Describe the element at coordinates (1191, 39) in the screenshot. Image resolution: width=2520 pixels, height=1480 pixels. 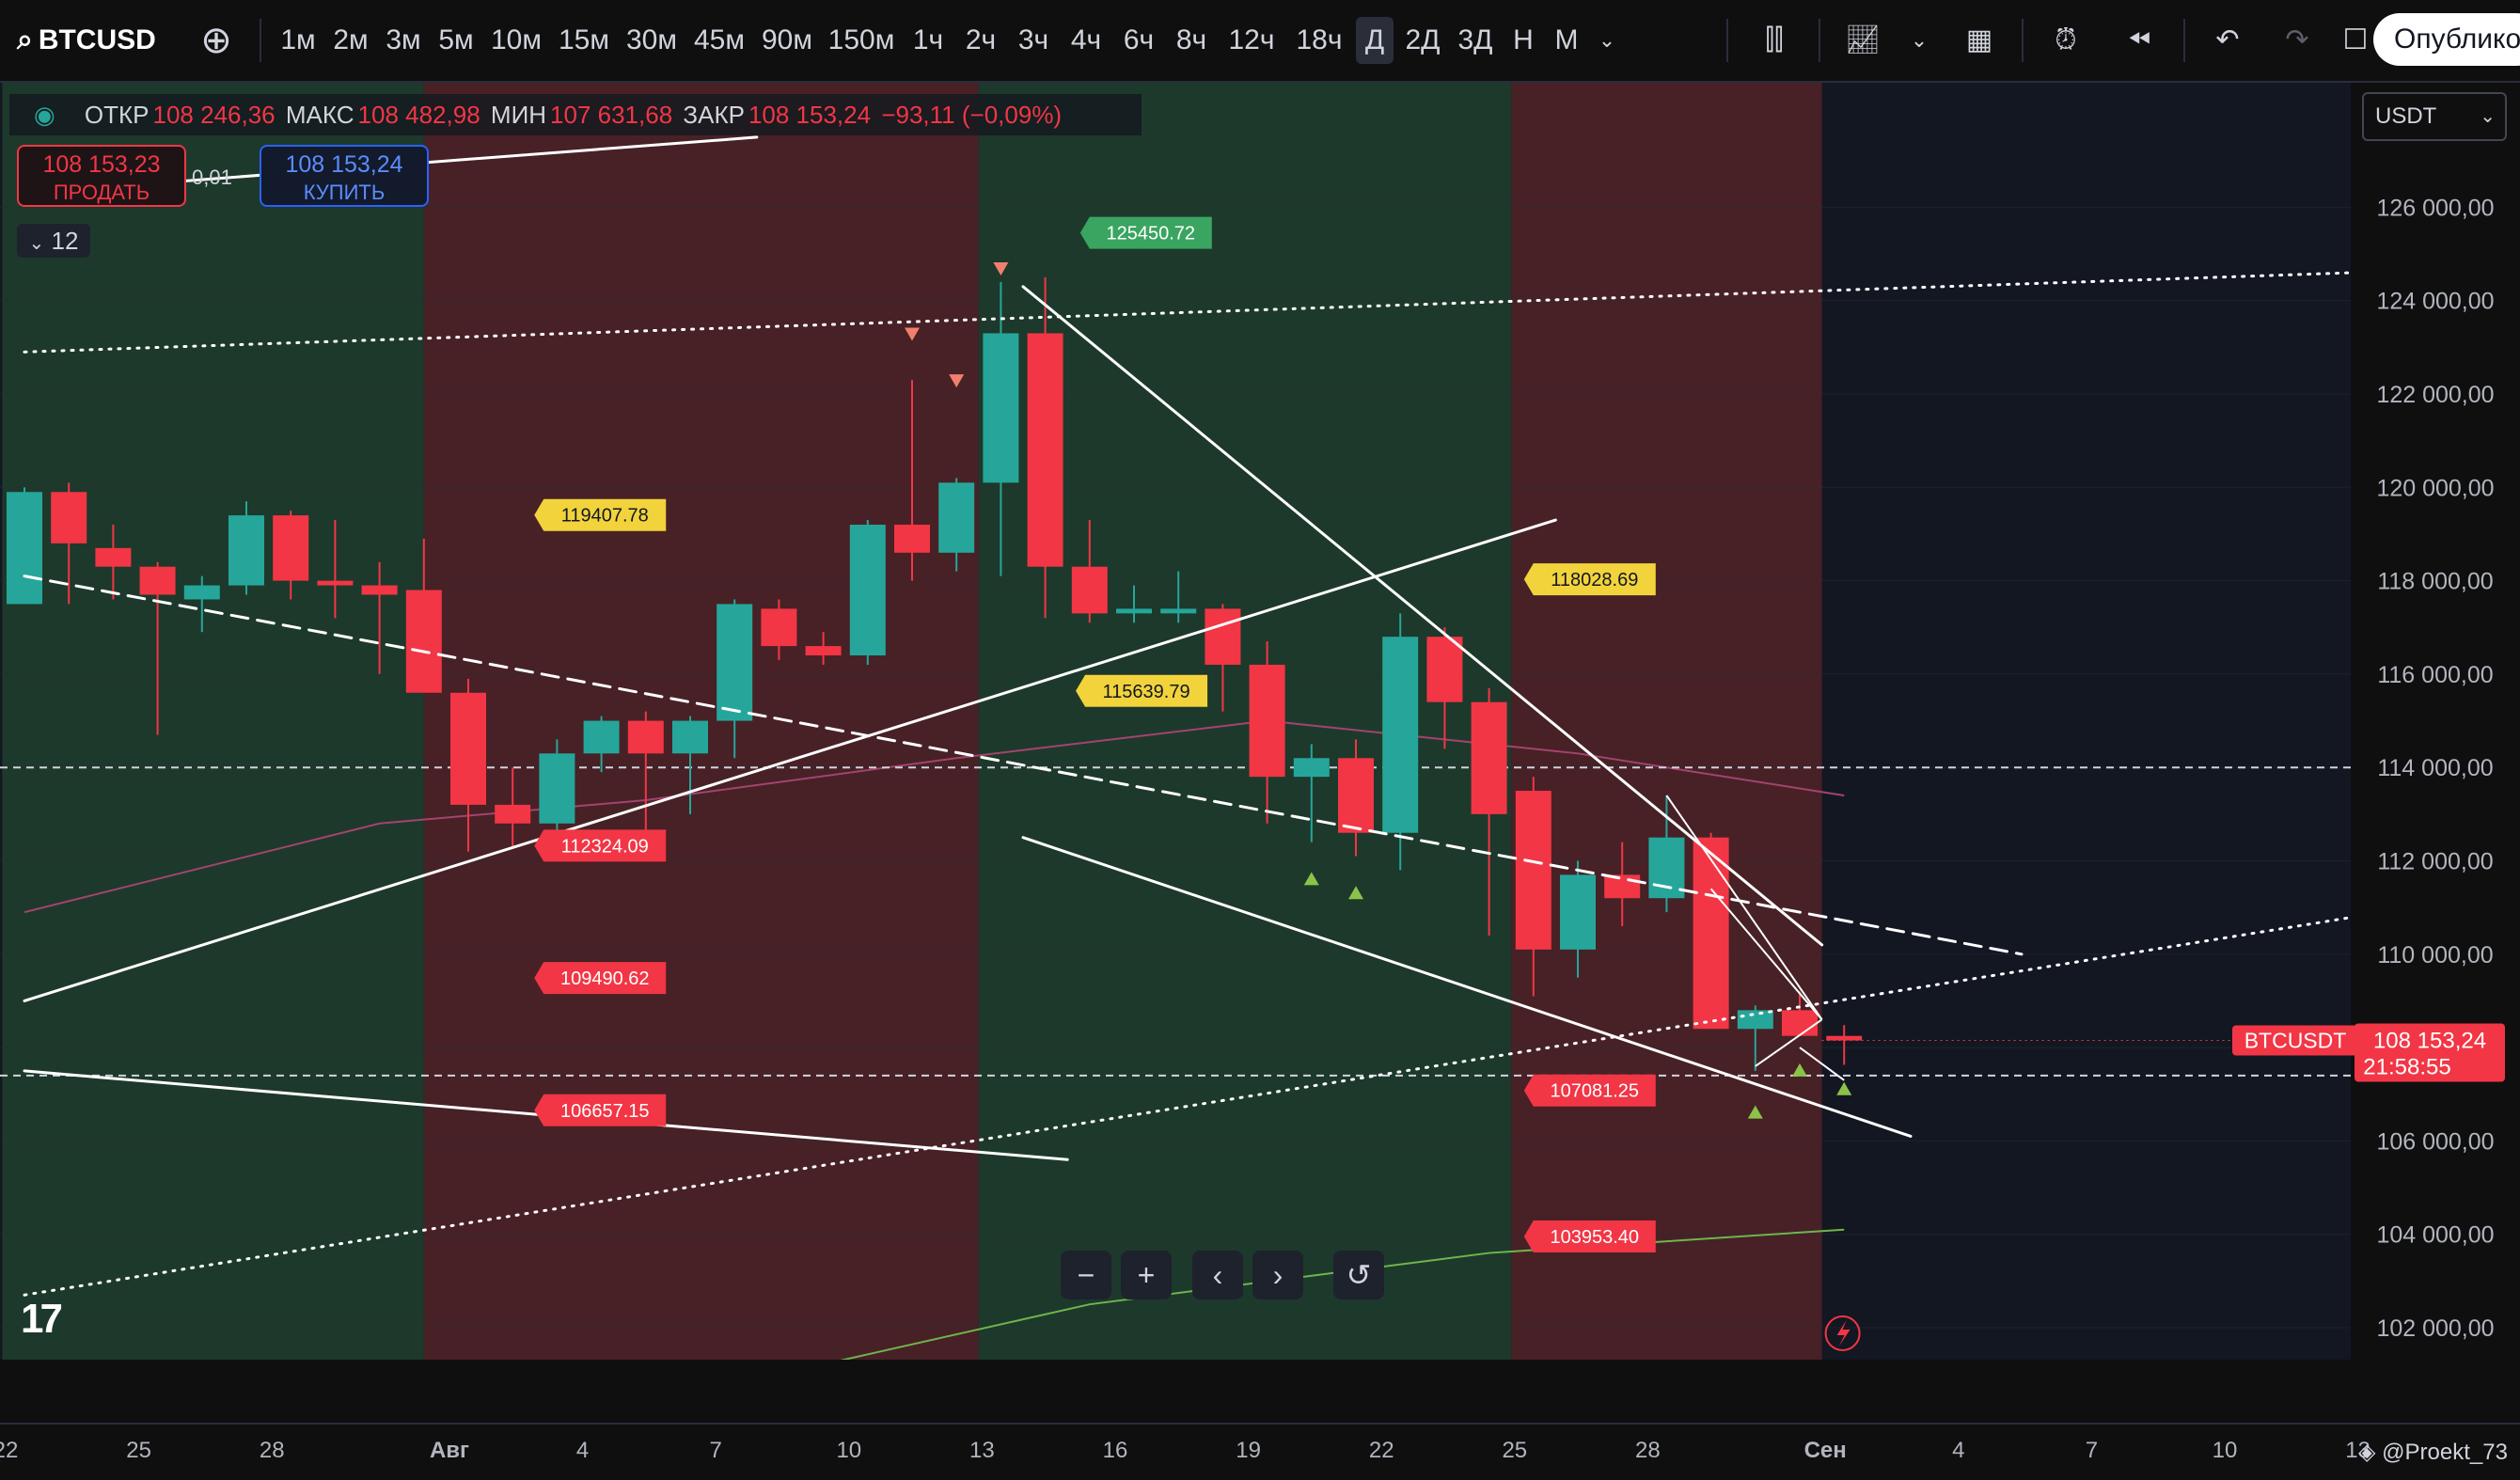
I see `interval-16: 8ч` at that location.